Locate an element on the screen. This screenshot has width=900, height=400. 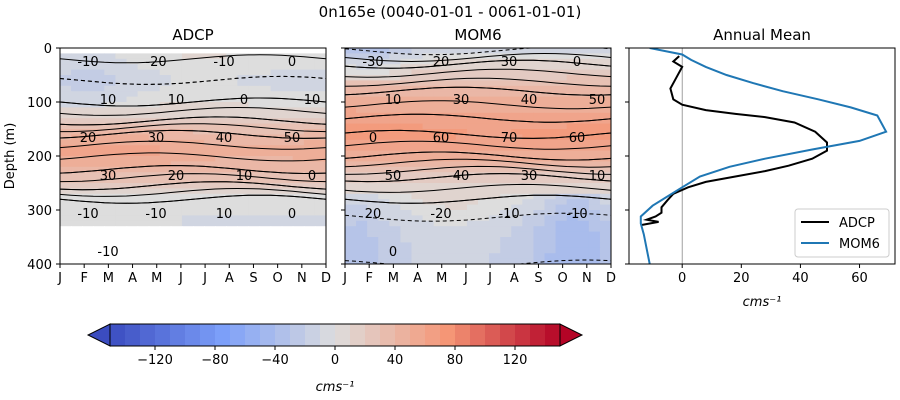
x-tick-label: 60 is located at coordinates (859, 278).